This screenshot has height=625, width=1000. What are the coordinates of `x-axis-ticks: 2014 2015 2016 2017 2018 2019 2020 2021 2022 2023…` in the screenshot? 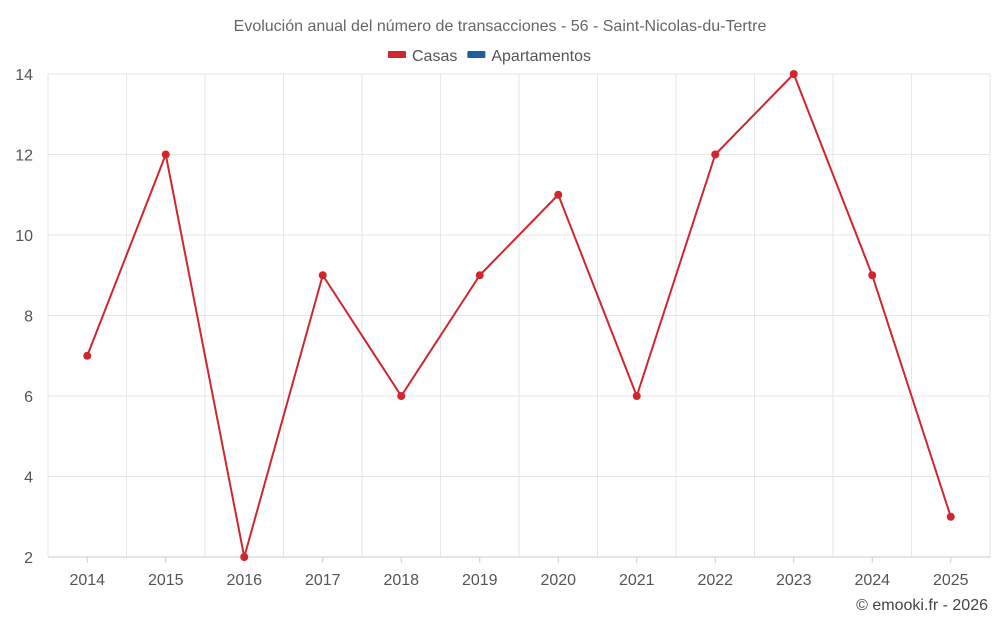 It's located at (519, 573).